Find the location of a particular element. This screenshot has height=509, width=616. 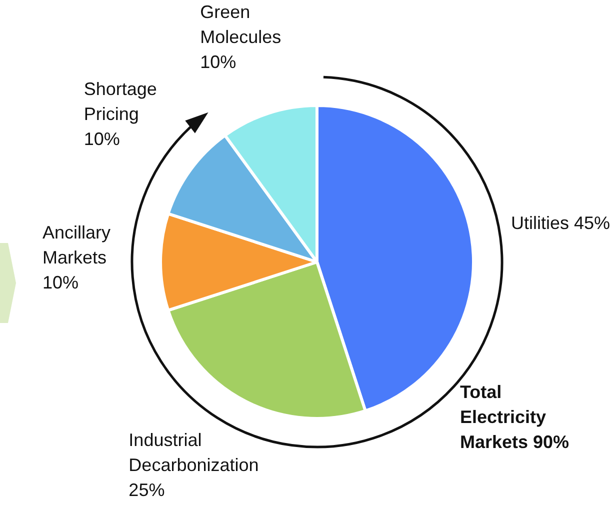

slice-label: Green Molecules is located at coordinates (241, 24).